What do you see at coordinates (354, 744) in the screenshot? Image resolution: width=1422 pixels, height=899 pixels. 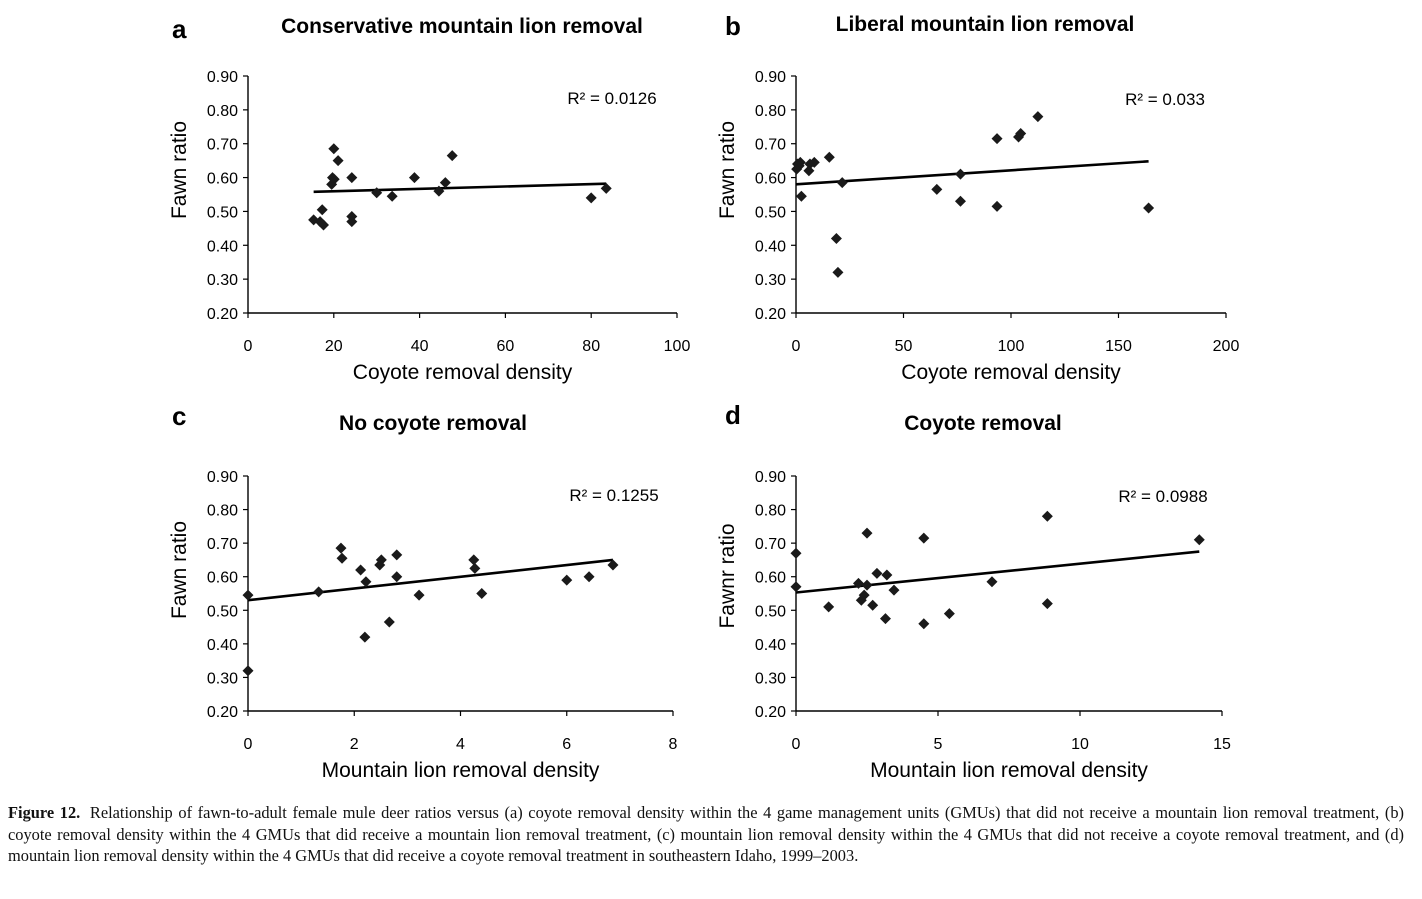 I see `x-tick-label: 2` at bounding box center [354, 744].